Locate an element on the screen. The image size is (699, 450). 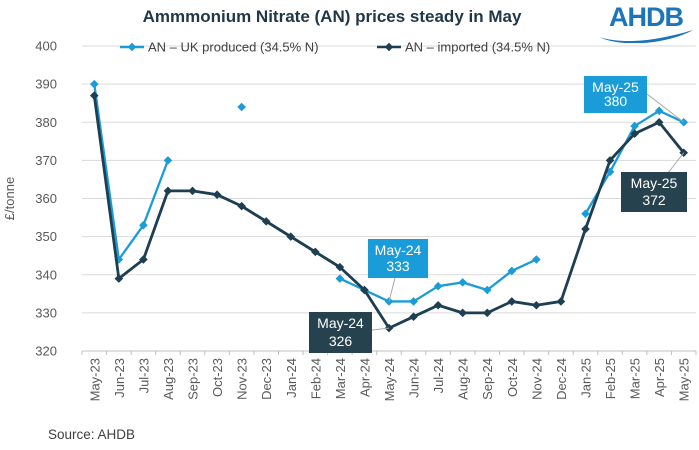
annotation-may-24-326: May-24 326 is located at coordinates (349, 332).